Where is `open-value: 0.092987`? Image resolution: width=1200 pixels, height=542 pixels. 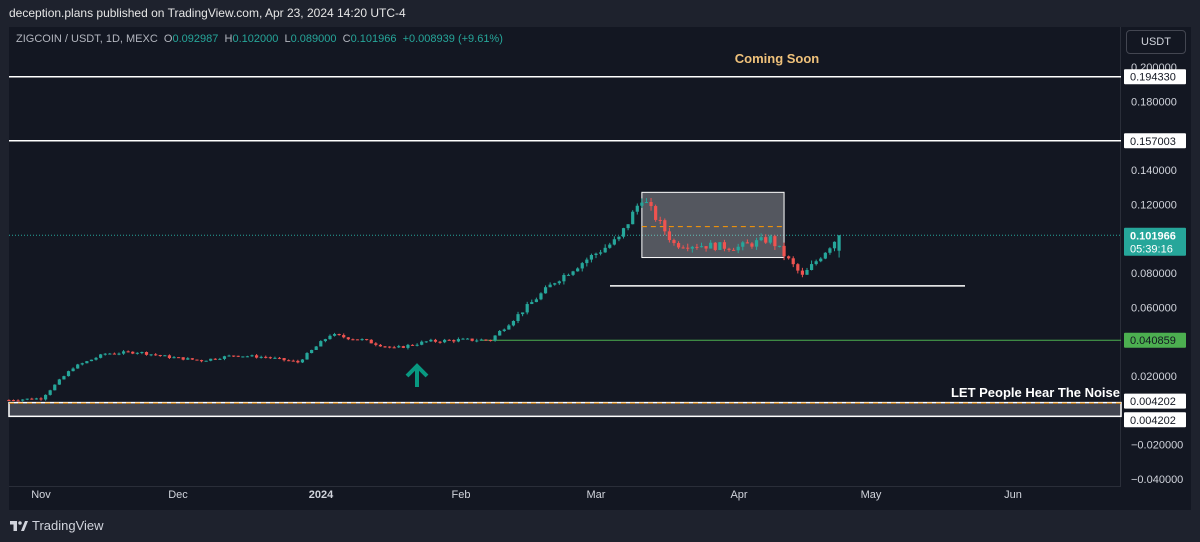
open-value: 0.092987 is located at coordinates (195, 39).